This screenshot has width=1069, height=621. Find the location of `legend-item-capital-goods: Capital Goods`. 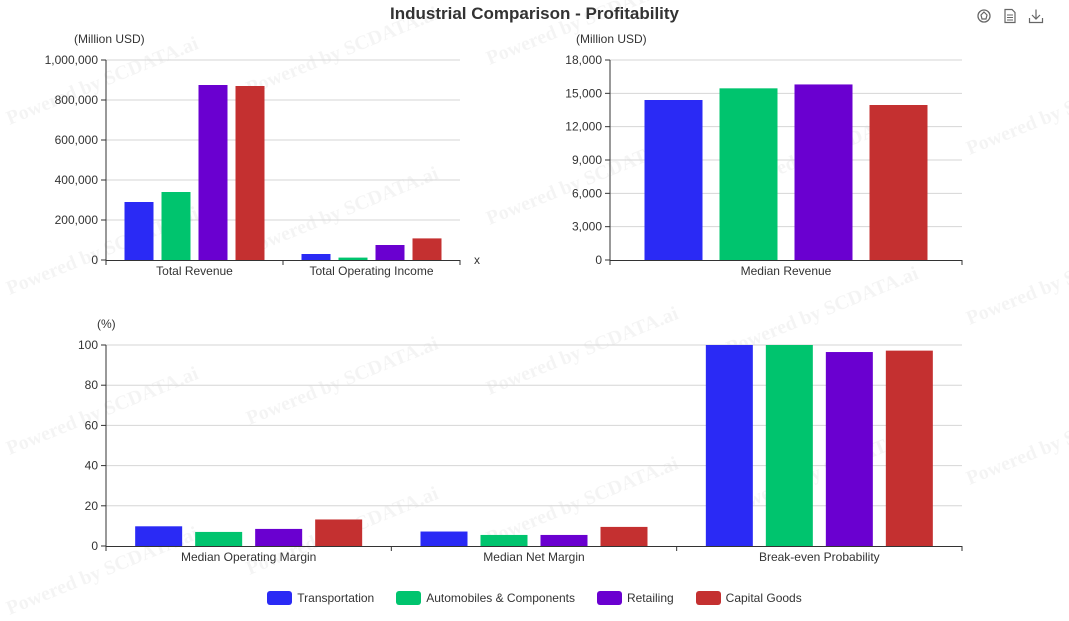

legend-item-capital-goods: Capital Goods is located at coordinates (748, 598).